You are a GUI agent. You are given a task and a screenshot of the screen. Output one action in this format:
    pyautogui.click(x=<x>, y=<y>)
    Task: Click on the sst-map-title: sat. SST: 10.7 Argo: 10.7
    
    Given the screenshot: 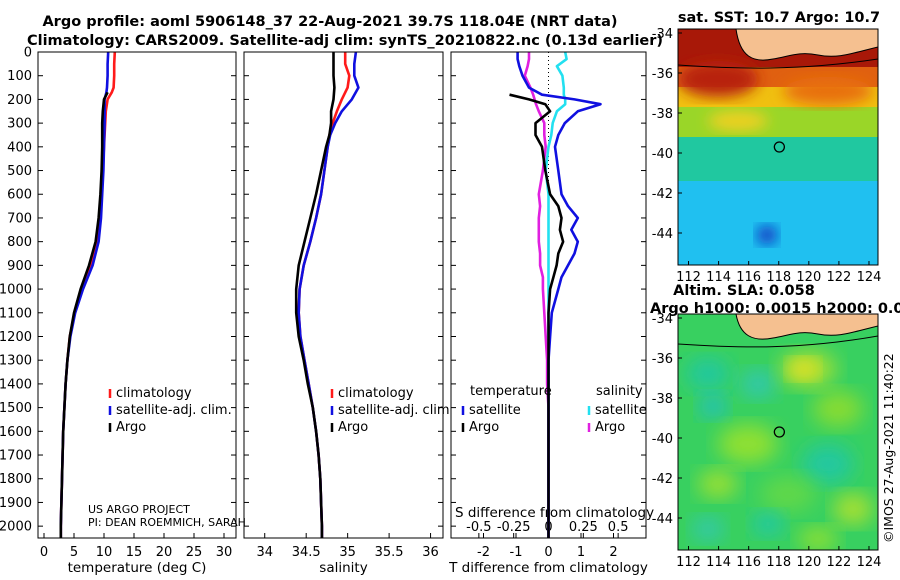 What is the action you would take?
    pyautogui.click(x=779, y=18)
    